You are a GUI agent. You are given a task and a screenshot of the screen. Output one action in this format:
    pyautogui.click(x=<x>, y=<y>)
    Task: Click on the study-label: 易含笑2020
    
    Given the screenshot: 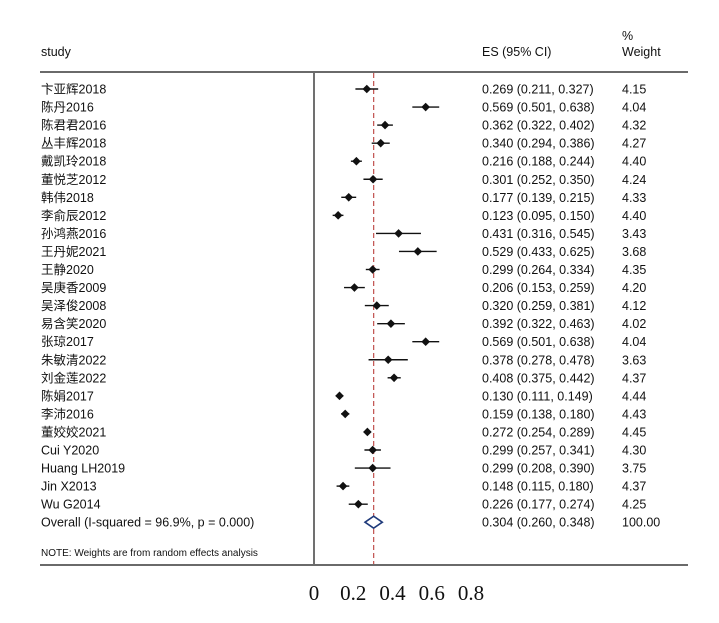 What is the action you would take?
    pyautogui.click(x=73, y=323)
    